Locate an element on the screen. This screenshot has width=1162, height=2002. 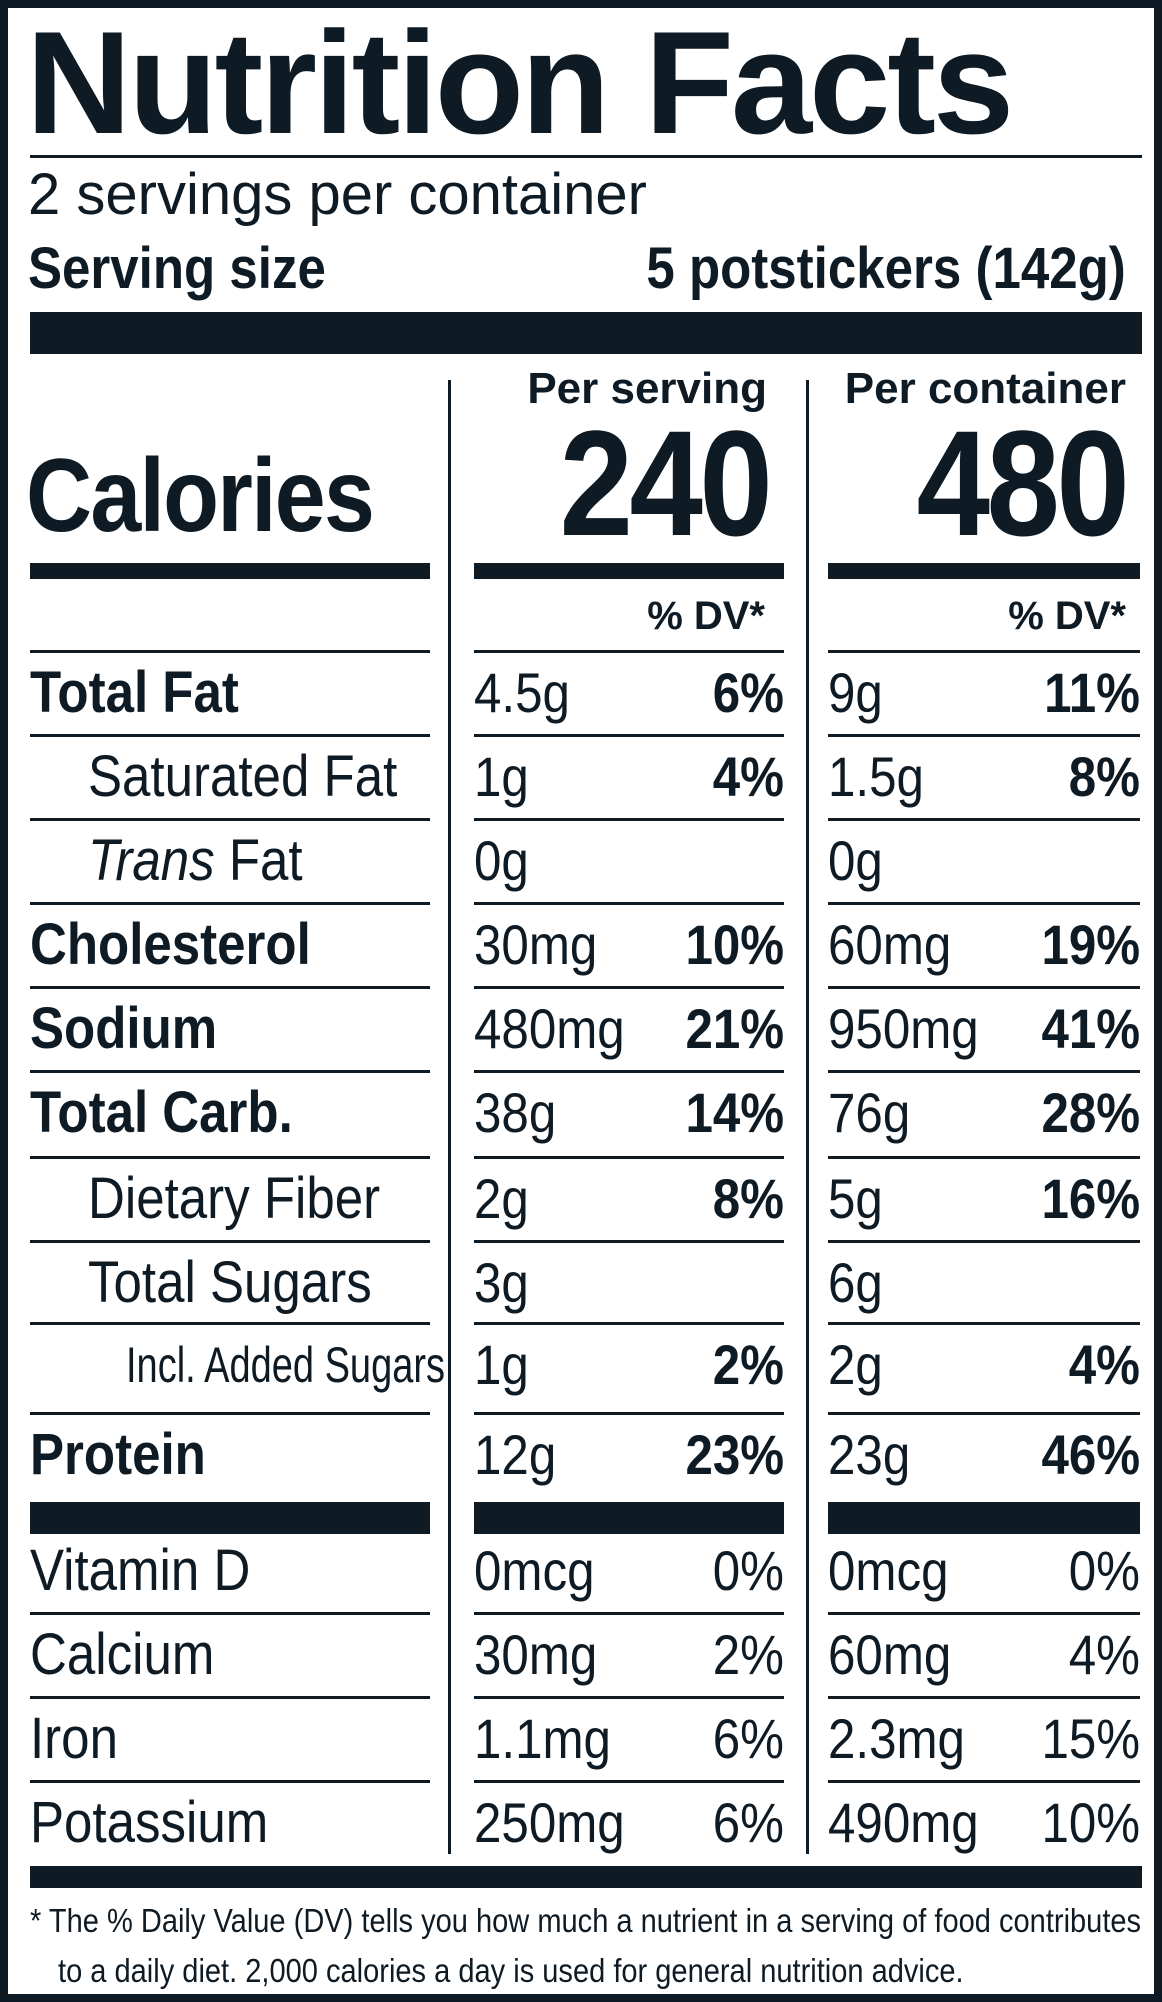
container-dv: 15% is located at coordinates (1090, 1738).